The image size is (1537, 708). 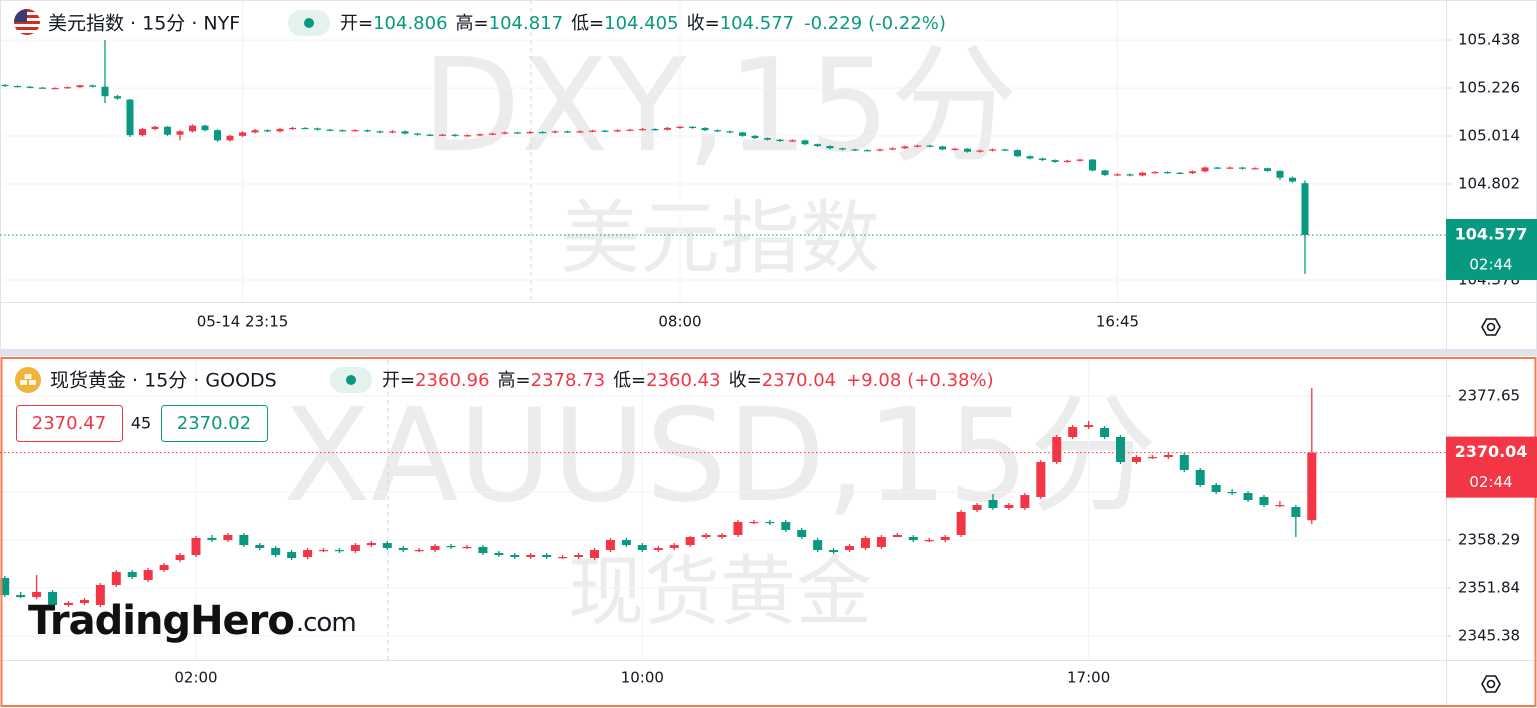 What do you see at coordinates (1117, 322) in the screenshot?
I see `x-tick-label: 16:45` at bounding box center [1117, 322].